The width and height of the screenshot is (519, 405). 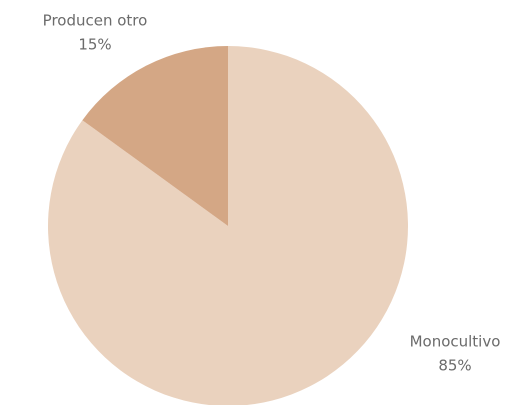 I want to click on pie-slice, so click(x=155, y=136).